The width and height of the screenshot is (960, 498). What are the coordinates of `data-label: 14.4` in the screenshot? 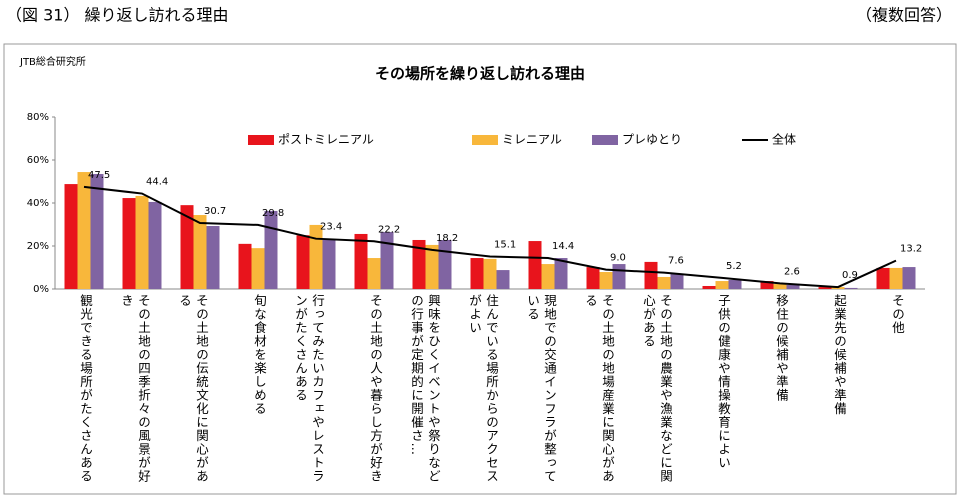 It's located at (563, 246).